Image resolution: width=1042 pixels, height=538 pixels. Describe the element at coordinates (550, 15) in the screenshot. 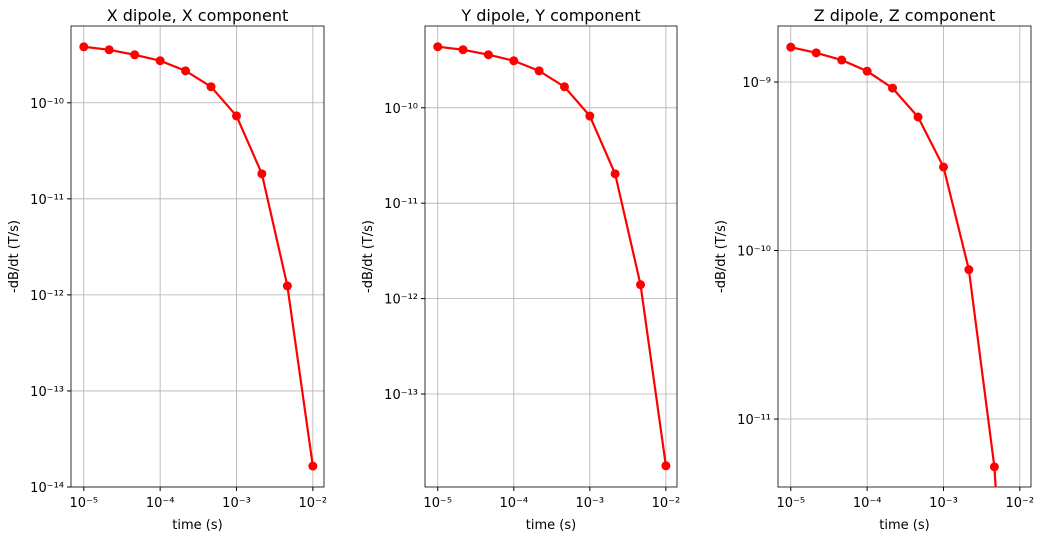

I see `chart-title: Y dipole, Y component` at that location.